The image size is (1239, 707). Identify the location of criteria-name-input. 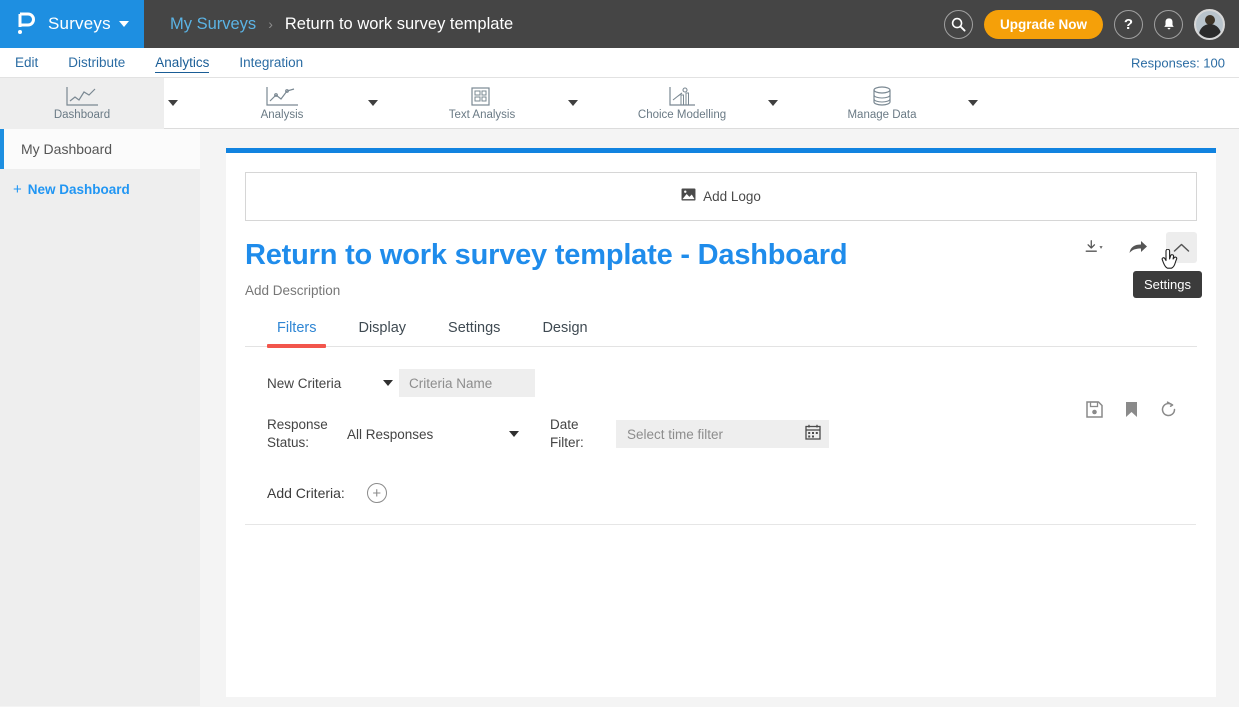
(467, 383).